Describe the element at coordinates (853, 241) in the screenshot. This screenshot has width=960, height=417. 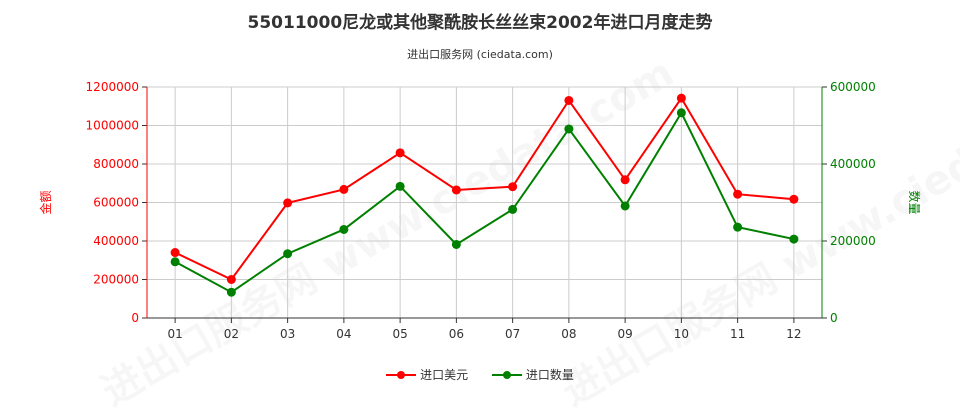
I see `right-tick-label: 200000` at that location.